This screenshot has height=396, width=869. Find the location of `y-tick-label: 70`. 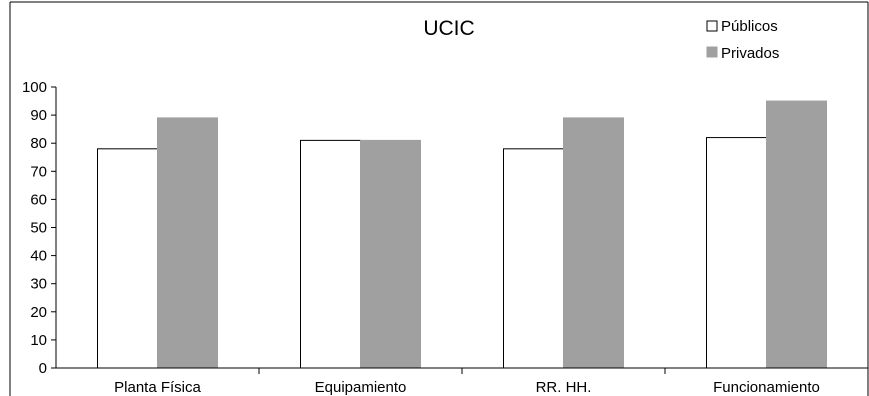

y-tick-label: 70 is located at coordinates (38, 171).